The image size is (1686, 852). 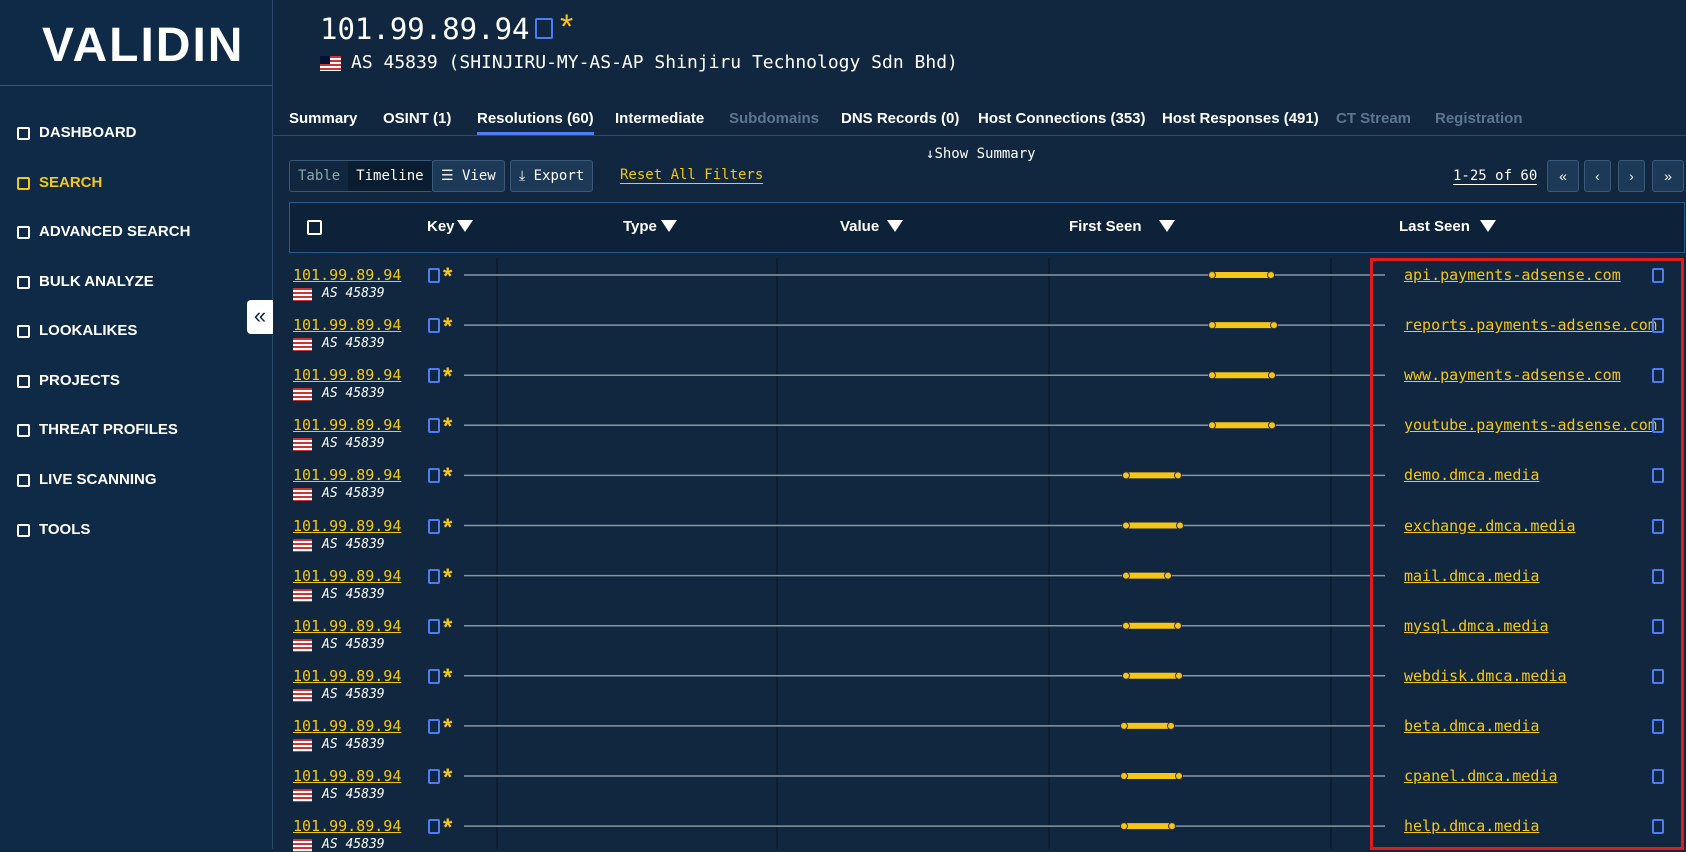 I want to click on first-page: «, so click(x=1563, y=176).